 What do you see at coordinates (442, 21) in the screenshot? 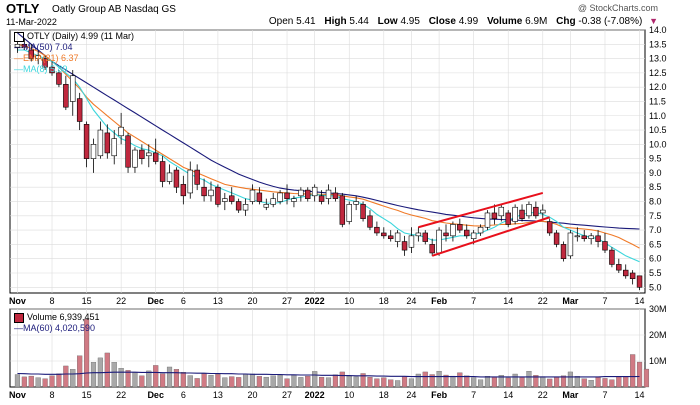
I see `close-label: Close` at bounding box center [442, 21].